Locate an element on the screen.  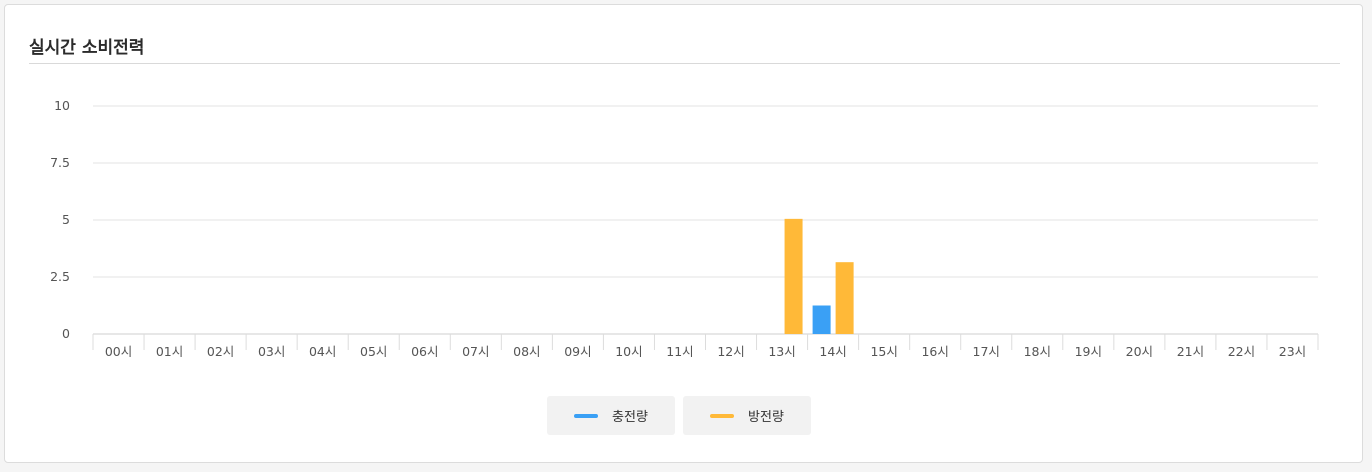
y-tick-label: 10 is located at coordinates (62, 105).